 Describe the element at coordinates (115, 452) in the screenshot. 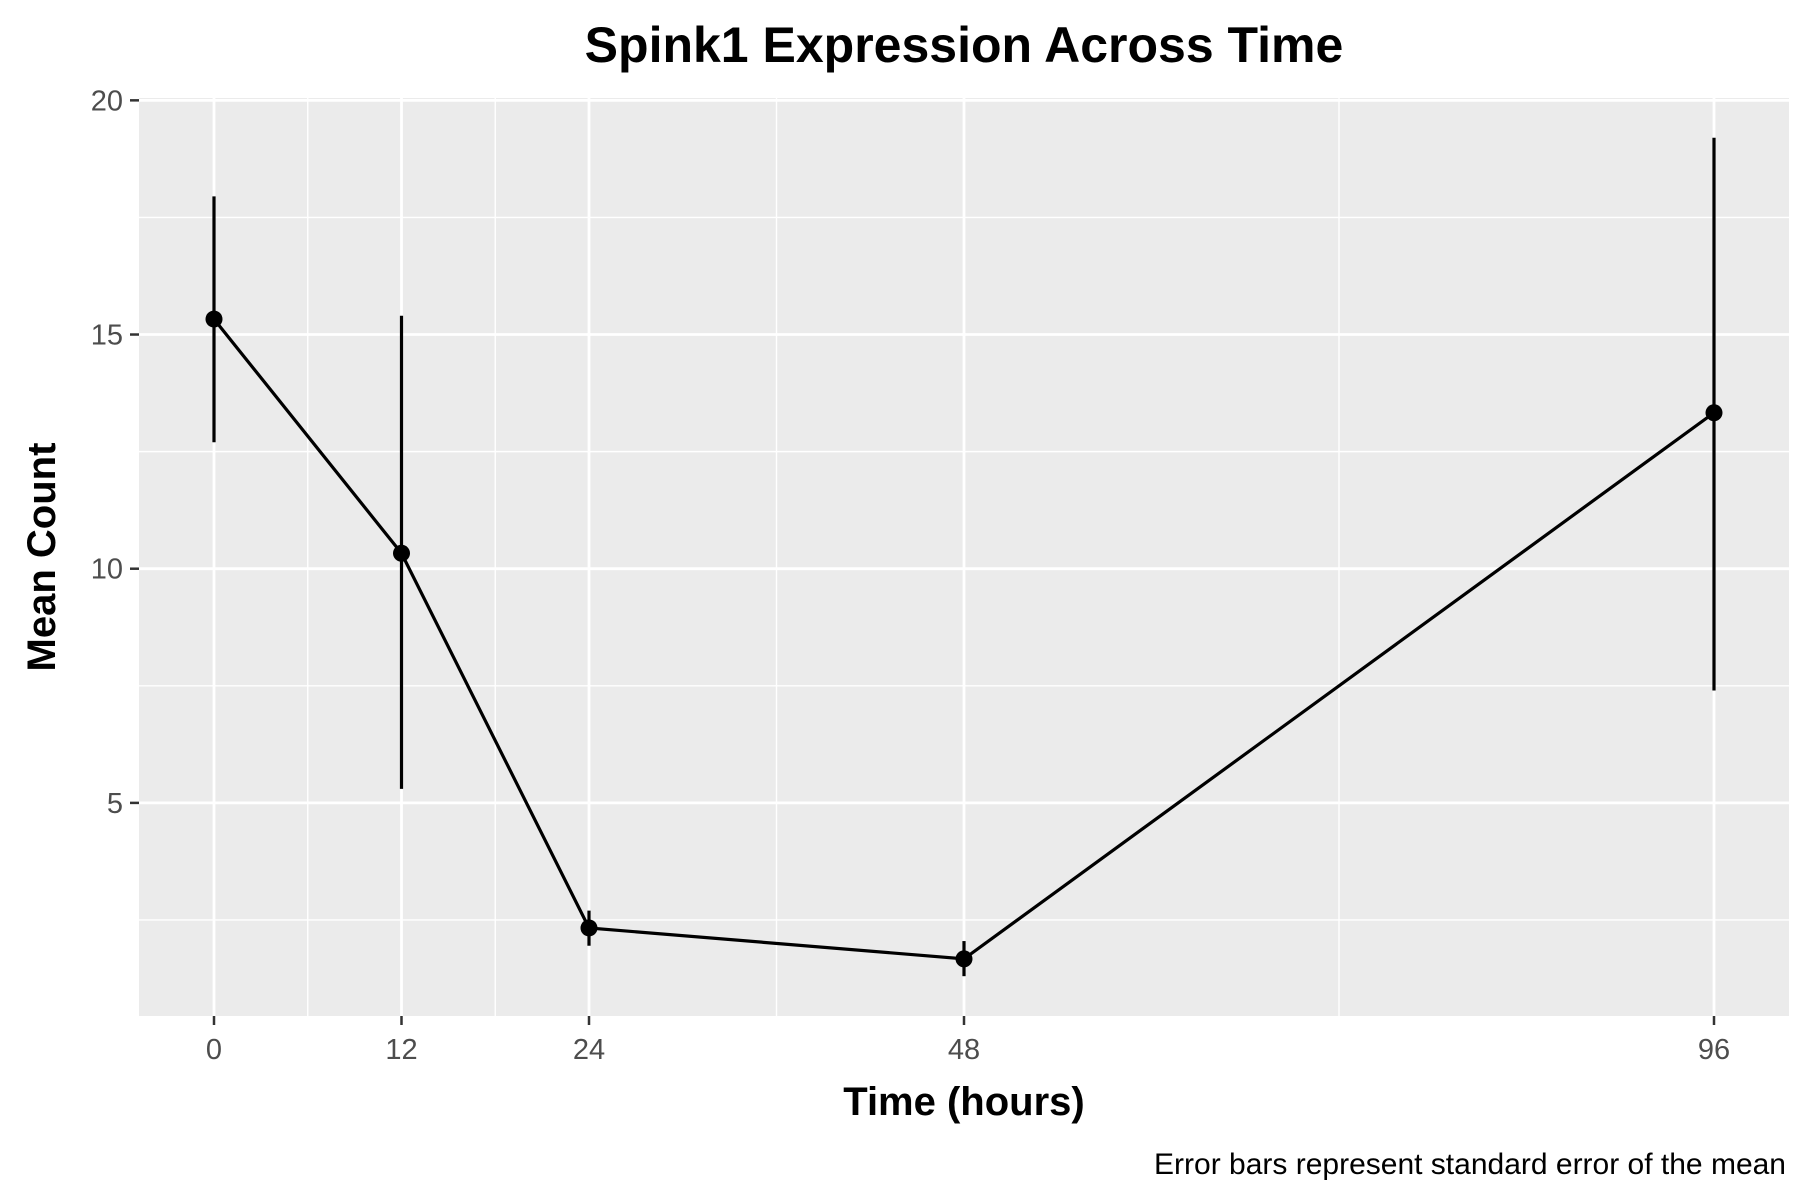

I see `y-axis: 5 10 15 20` at that location.